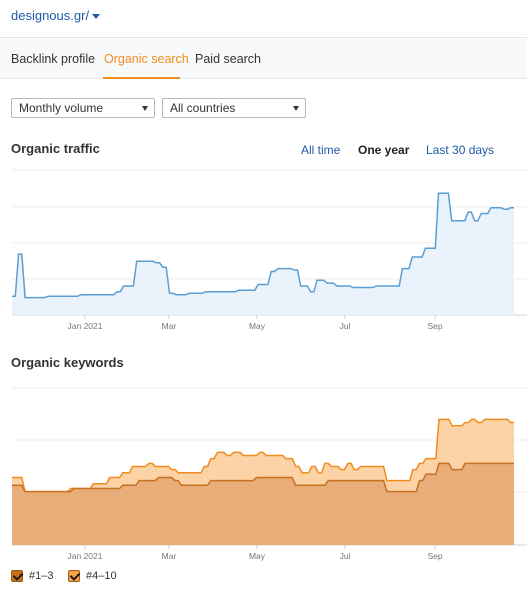 The height and width of the screenshot is (596, 527). Describe the element at coordinates (263, 477) in the screenshot. I see `keywords-line-top3` at that location.